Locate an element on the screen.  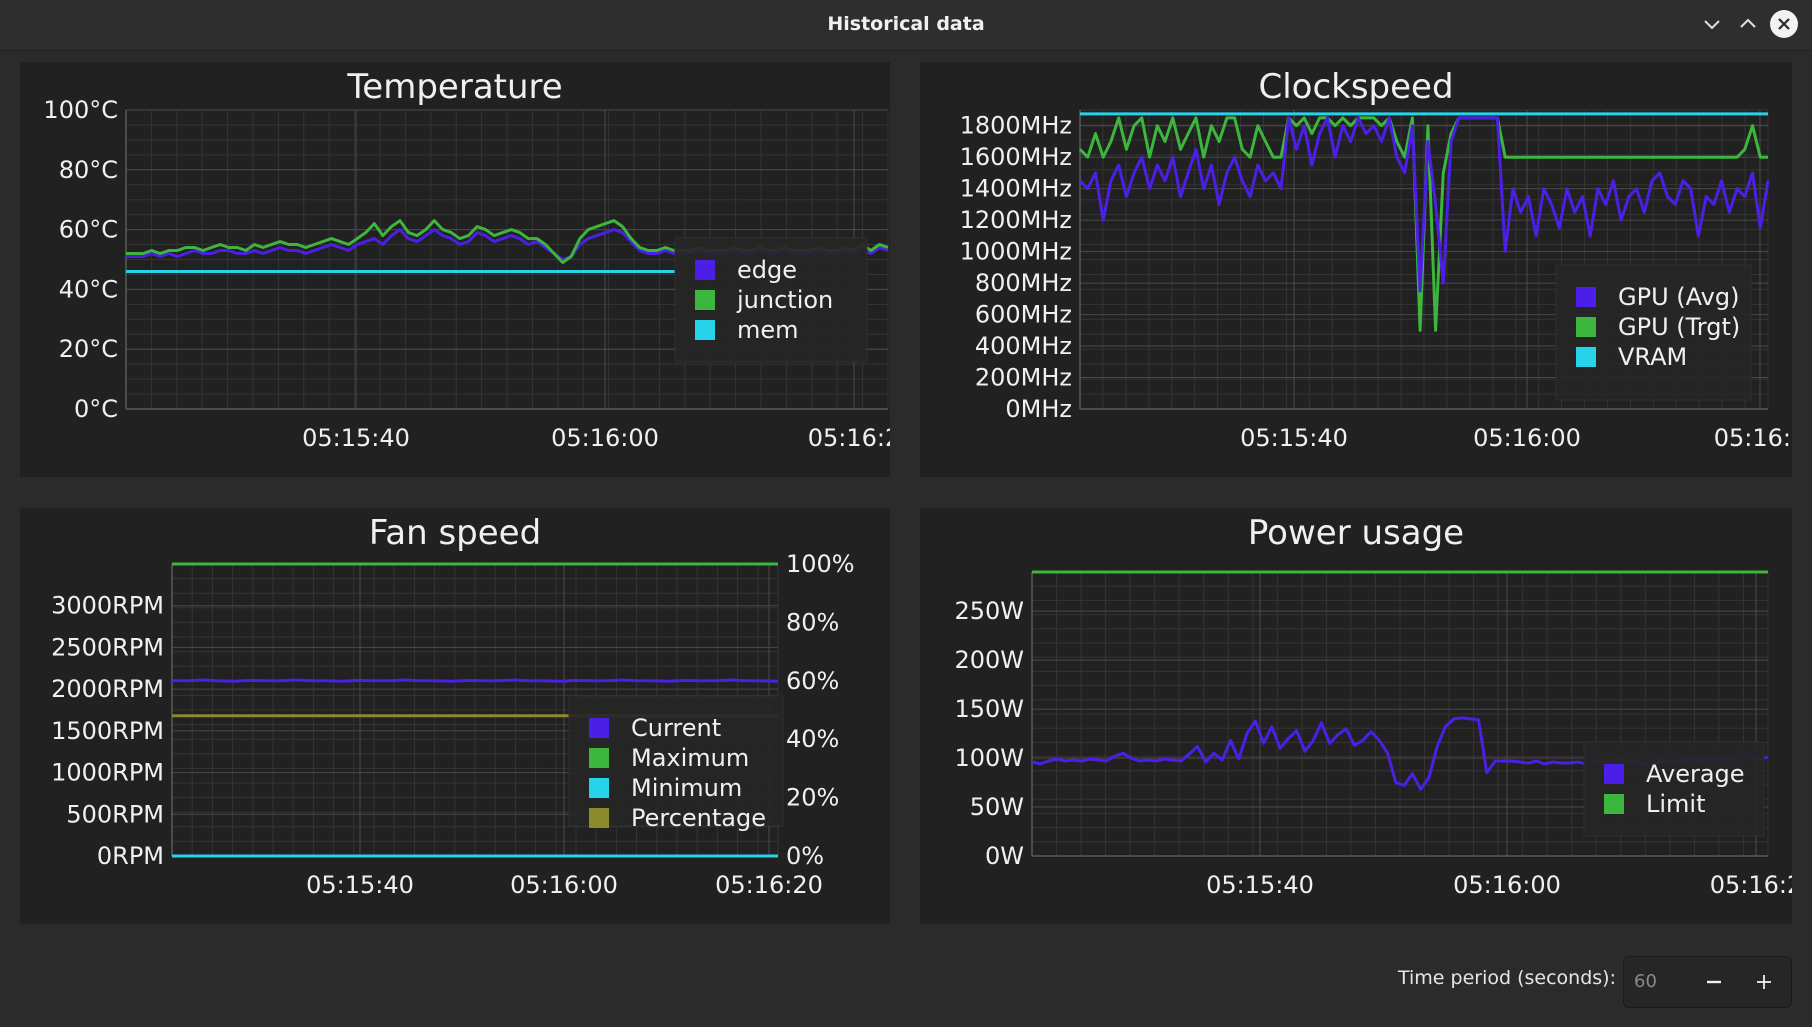
power-x-tick: 05:16:2 is located at coordinates (1751, 885).